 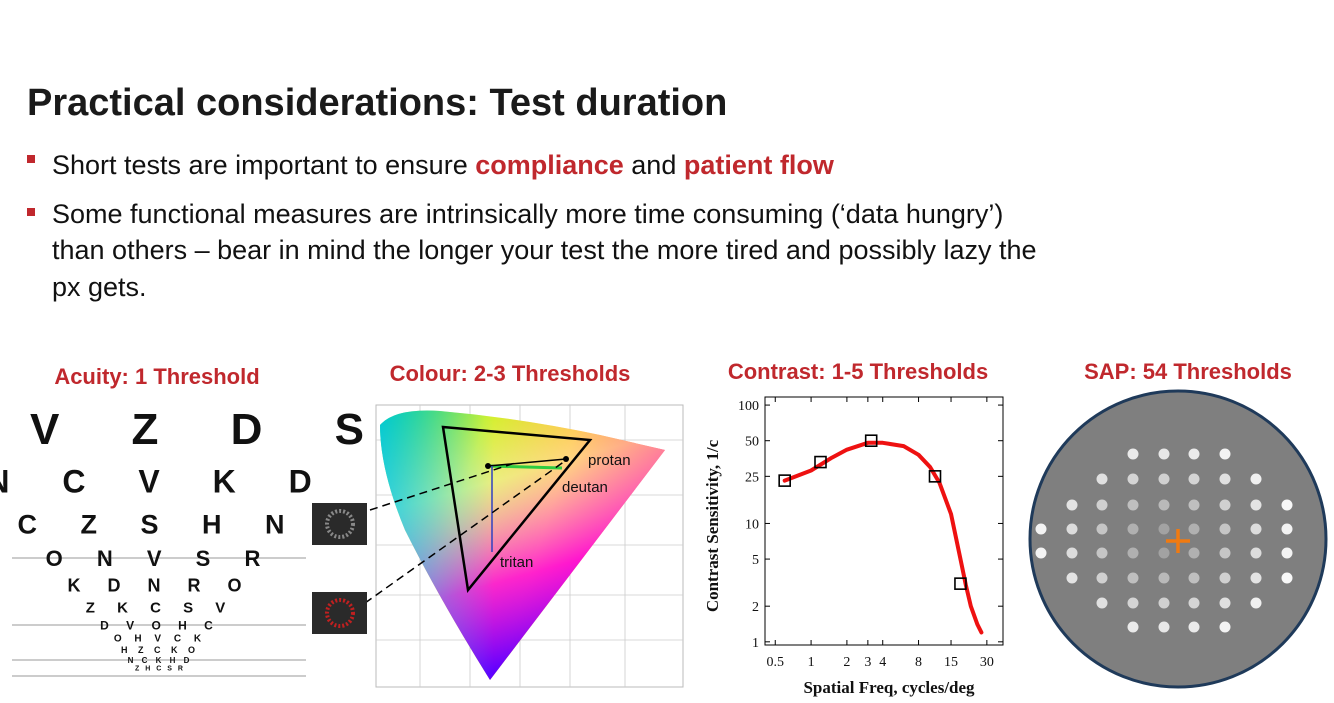 What do you see at coordinates (884, 521) in the screenshot?
I see `plot-frame` at bounding box center [884, 521].